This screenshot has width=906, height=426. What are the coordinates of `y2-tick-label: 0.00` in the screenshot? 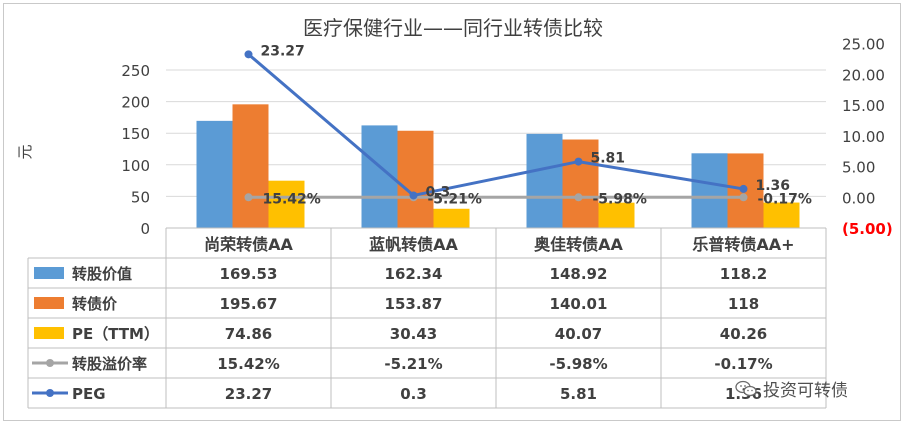 It's located at (858, 198).